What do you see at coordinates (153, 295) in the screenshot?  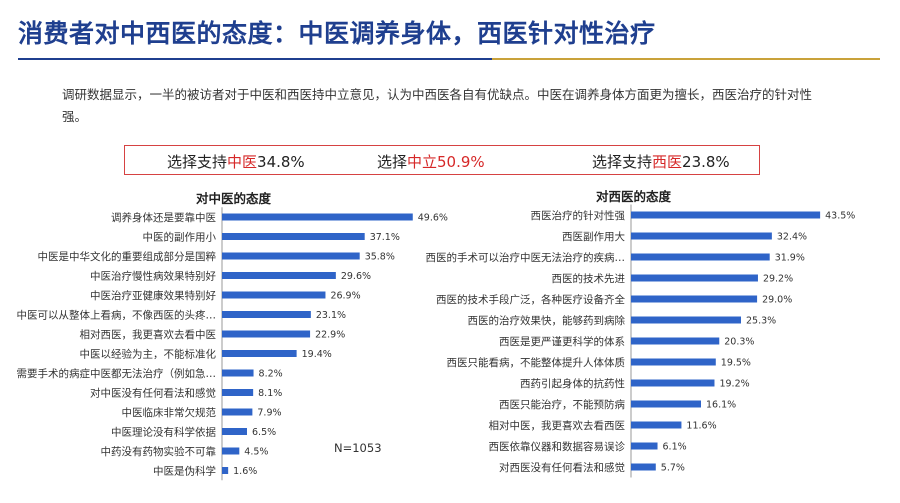 I see `category-label: 中医治疗亚健康效果特别好` at bounding box center [153, 295].